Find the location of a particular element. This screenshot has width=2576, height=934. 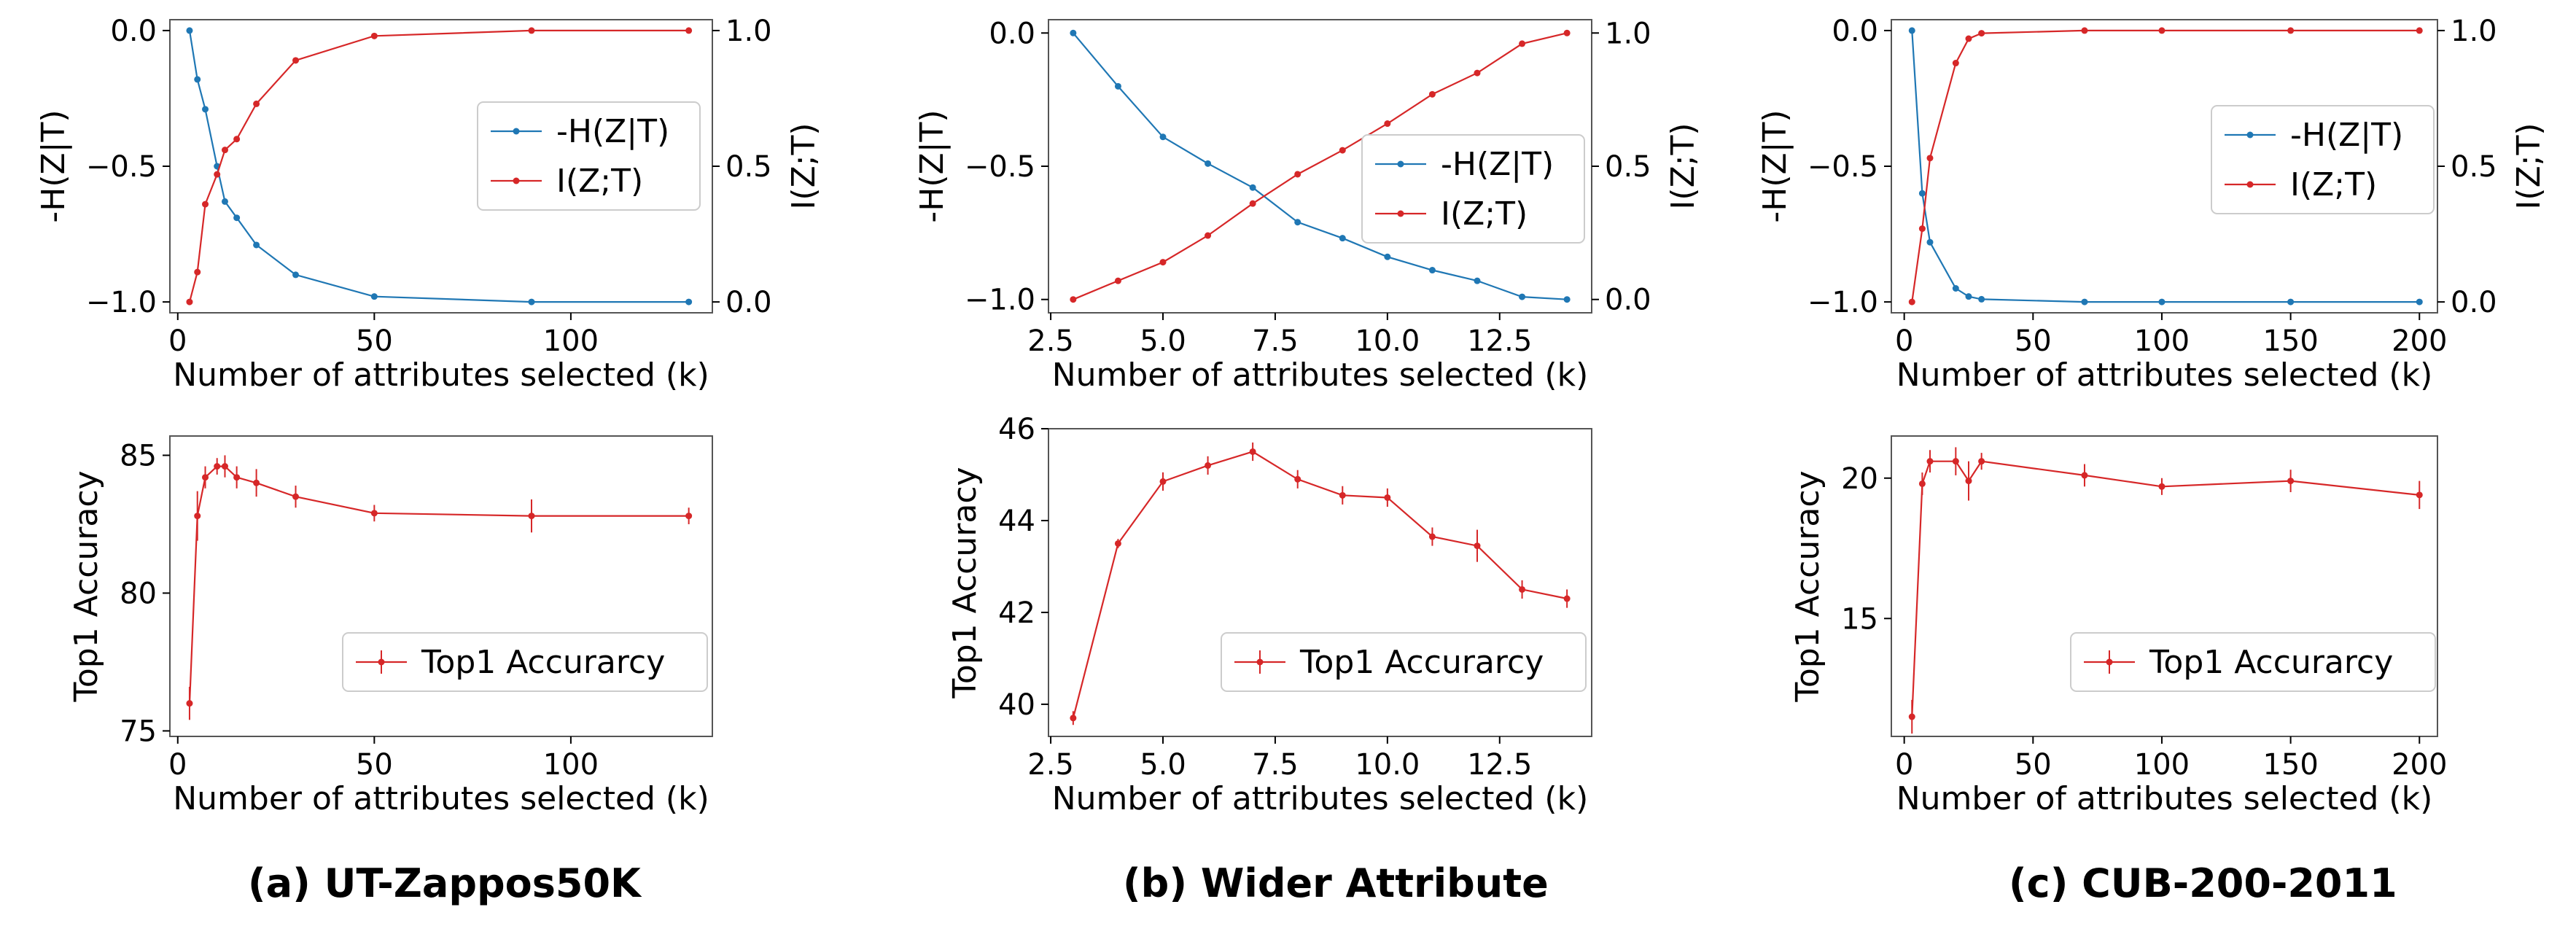

b-top-ytick-label: −0.5 is located at coordinates (1000, 167).